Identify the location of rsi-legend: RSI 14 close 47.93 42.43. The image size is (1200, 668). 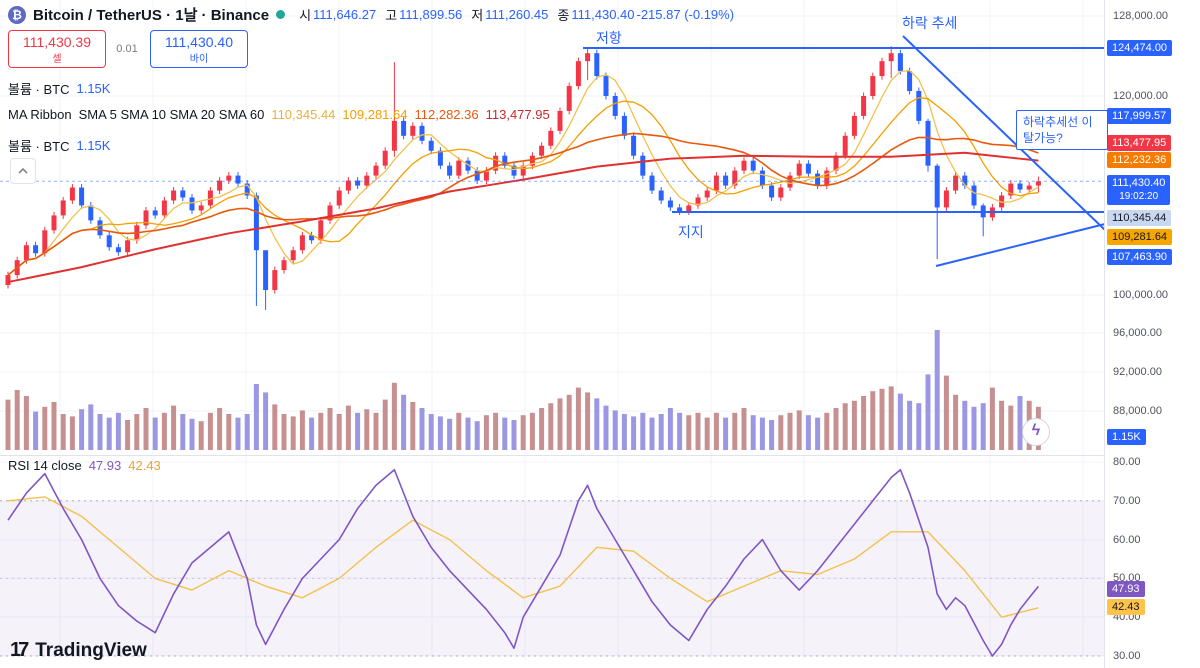
(84, 465).